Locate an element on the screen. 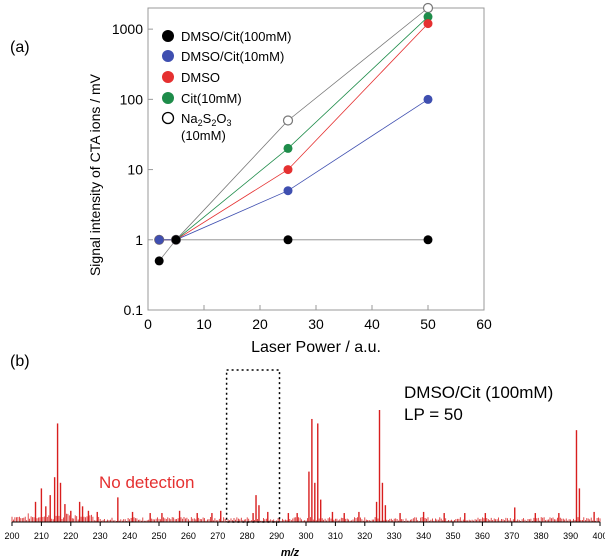  x-tick-label-6: 60 is located at coordinates (484, 324).